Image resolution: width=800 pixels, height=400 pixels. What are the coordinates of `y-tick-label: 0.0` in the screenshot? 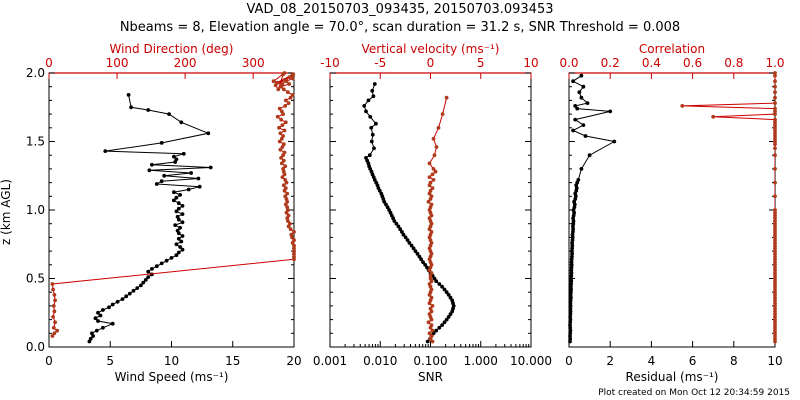 It's located at (35, 347).